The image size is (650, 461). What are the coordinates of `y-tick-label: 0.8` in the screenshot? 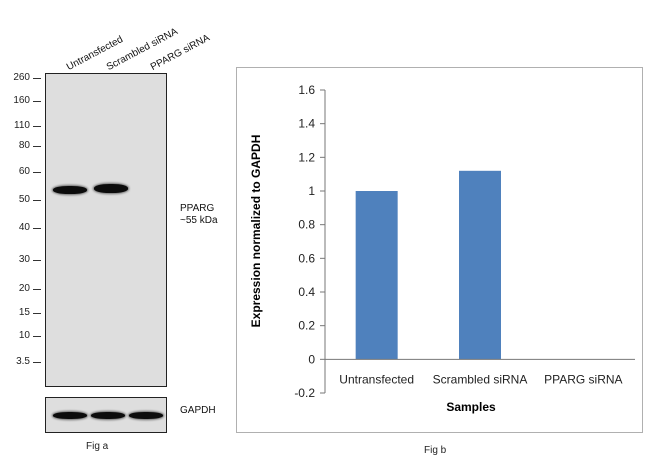 It's located at (306, 225).